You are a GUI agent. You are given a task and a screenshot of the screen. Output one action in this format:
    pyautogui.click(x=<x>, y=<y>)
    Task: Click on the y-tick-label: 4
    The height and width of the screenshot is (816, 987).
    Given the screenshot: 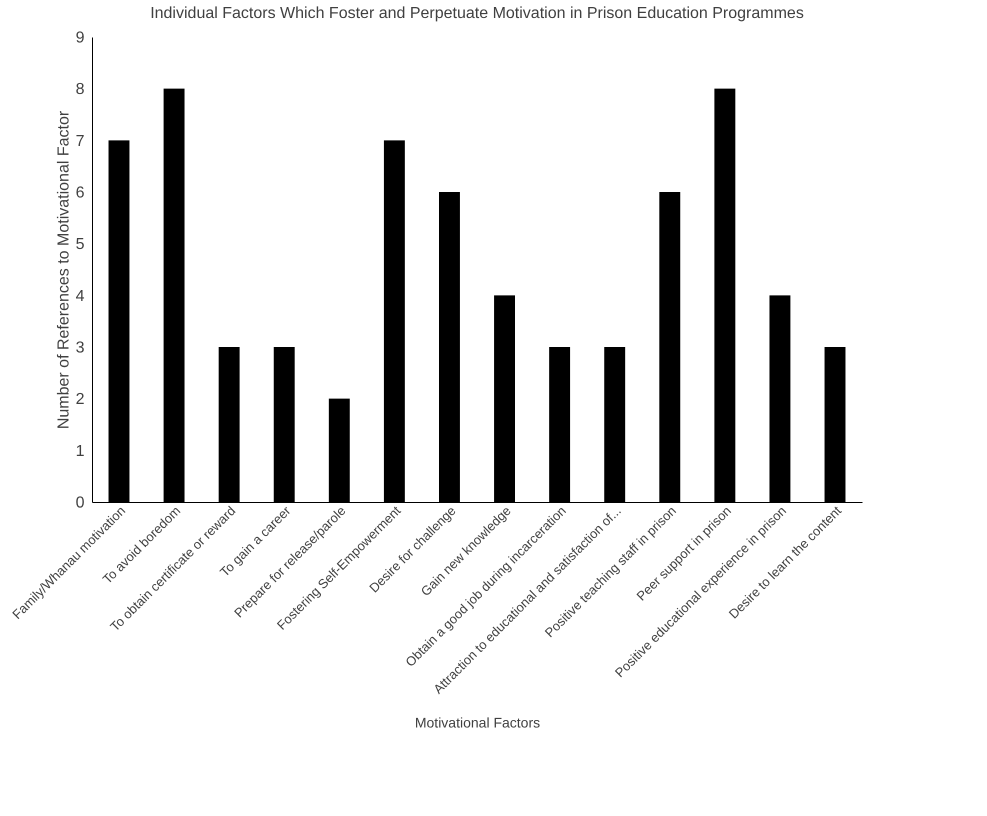 What is the action you would take?
    pyautogui.click(x=80, y=296)
    